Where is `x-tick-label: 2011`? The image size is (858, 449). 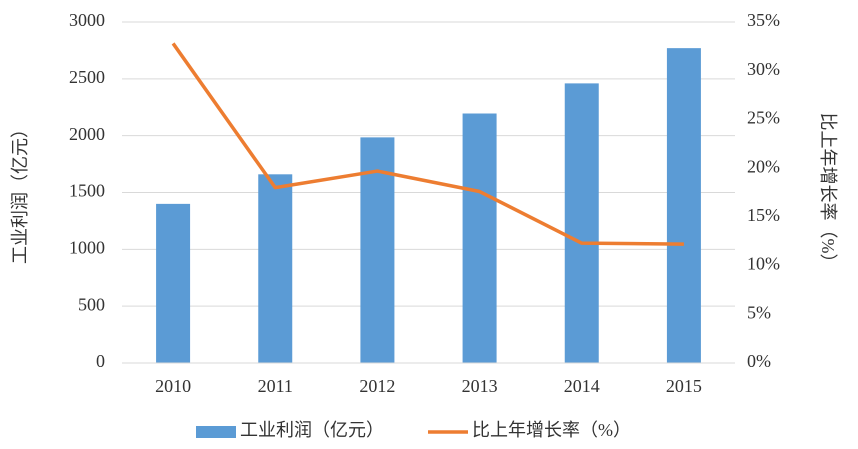 x-tick-label: 2011 is located at coordinates (275, 386).